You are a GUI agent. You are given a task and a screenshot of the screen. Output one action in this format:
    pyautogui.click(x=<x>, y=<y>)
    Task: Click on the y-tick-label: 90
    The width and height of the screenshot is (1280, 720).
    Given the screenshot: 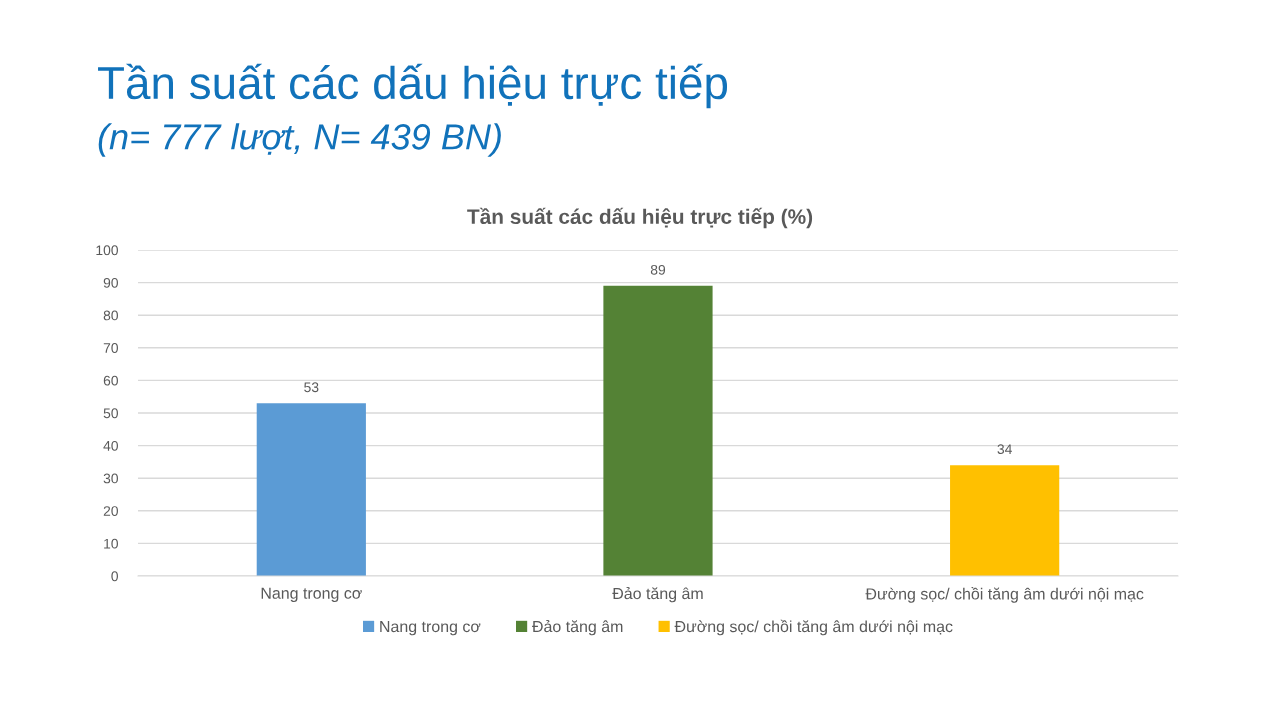 What is the action you would take?
    pyautogui.click(x=110, y=282)
    